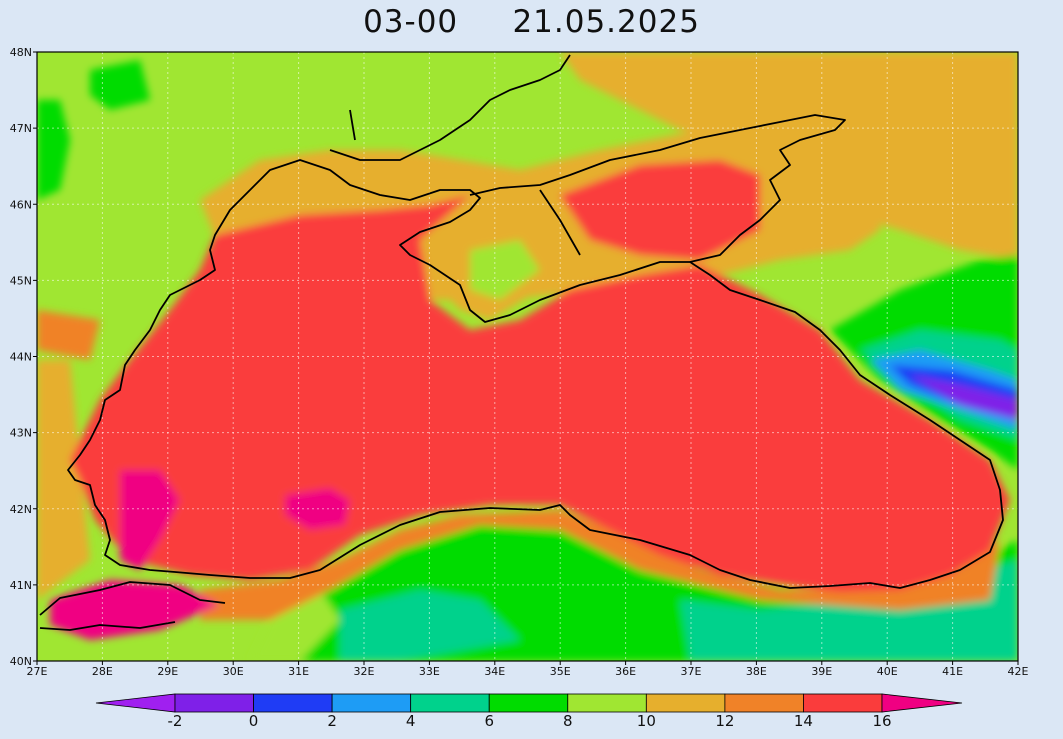 Image resolution: width=1063 pixels, height=739 pixels. What do you see at coordinates (881, 721) in the screenshot?
I see `colorbar-label: 16` at bounding box center [881, 721].